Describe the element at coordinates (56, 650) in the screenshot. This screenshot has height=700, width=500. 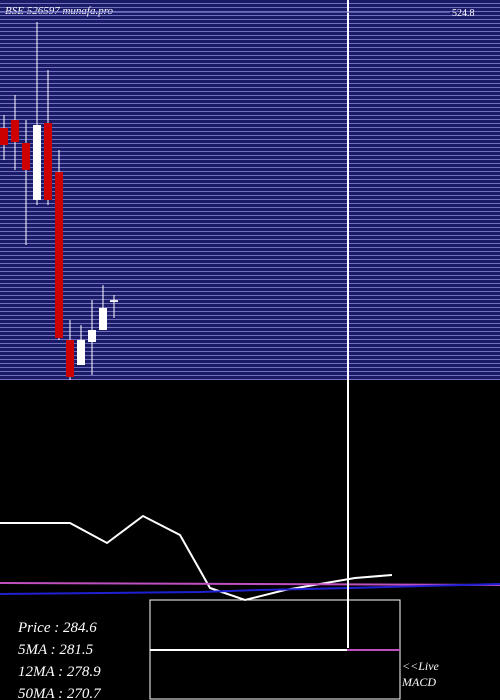
I see `info-line: 5MA : 281.5` at that location.